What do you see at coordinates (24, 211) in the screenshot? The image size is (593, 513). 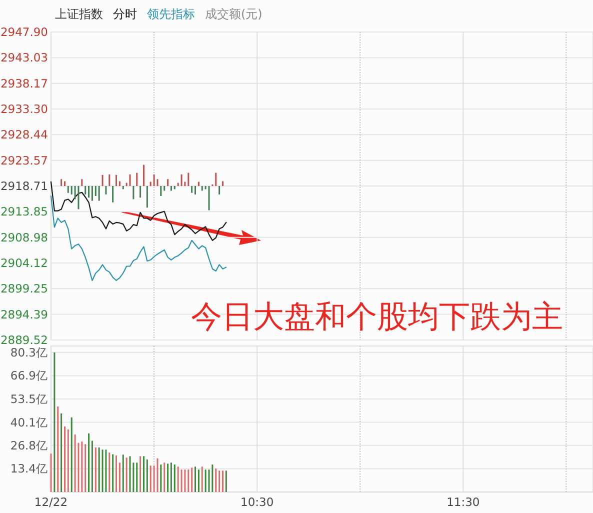 I see `y-tick-label: 2913.85` at bounding box center [24, 211].